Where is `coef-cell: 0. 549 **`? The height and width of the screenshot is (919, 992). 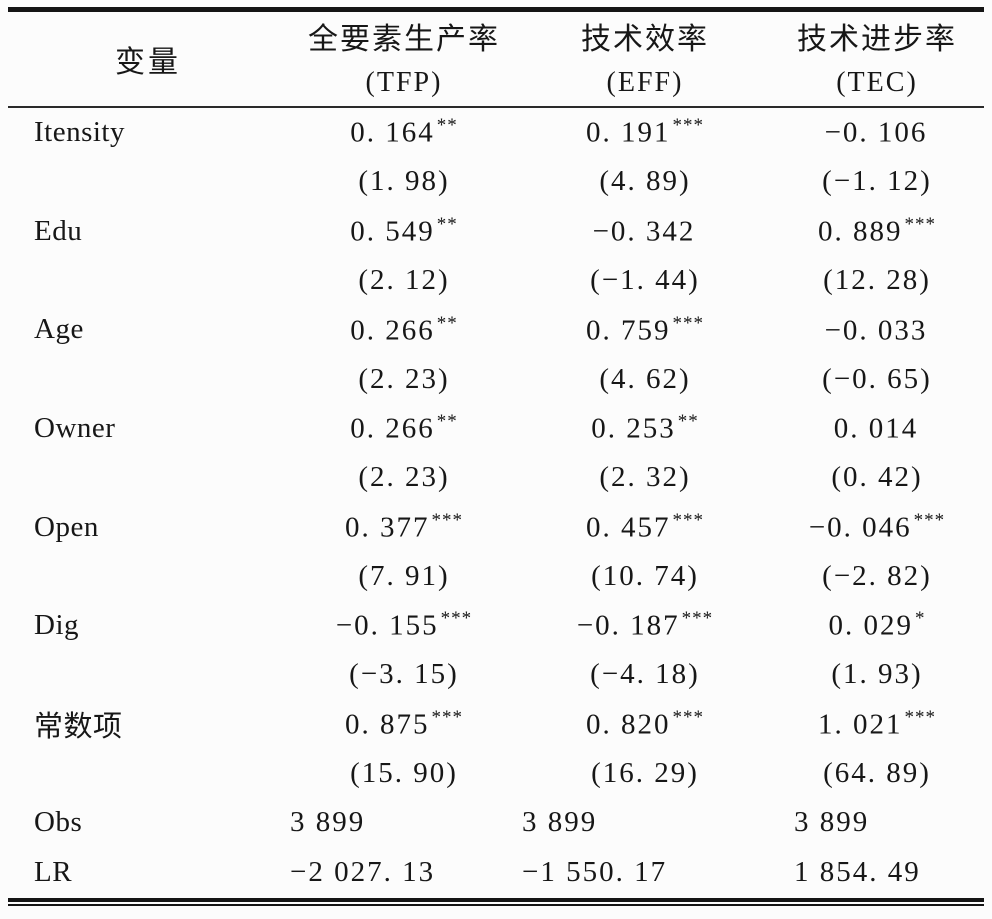
coef-cell: 0. 549 ** is located at coordinates (404, 231).